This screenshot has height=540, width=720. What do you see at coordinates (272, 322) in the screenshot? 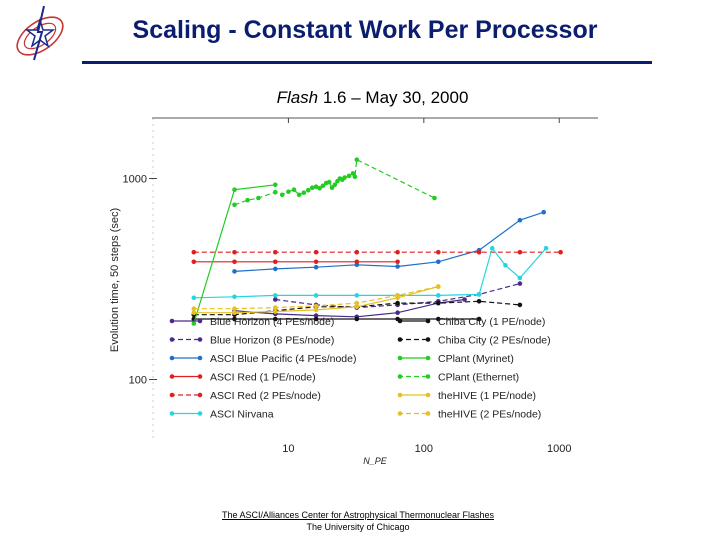
I see `legend-label: Blue Horizon (4 PEs/node)` at bounding box center [272, 322].